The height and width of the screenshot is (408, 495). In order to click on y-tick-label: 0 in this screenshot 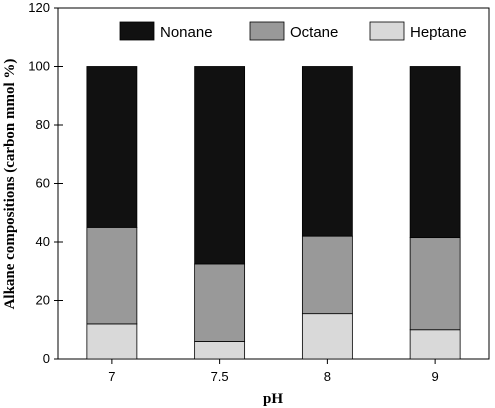, I will do `click(46, 358)`.